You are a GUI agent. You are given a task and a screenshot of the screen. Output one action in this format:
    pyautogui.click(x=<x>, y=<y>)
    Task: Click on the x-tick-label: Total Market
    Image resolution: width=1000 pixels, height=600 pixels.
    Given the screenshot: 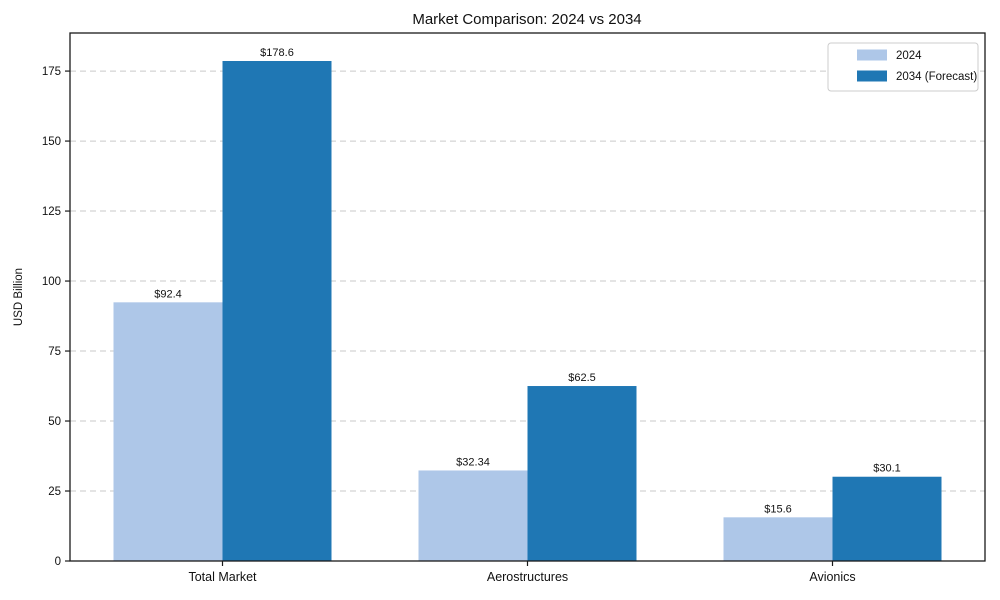 What is the action you would take?
    pyautogui.click(x=222, y=577)
    